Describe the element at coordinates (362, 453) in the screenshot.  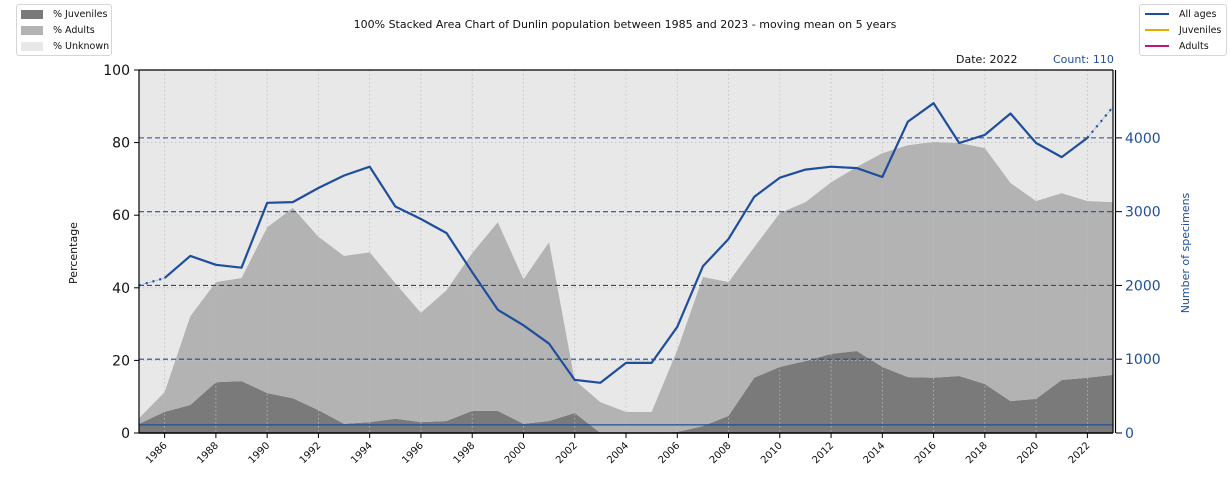
I see `x-tick-label: 1994` at that location.